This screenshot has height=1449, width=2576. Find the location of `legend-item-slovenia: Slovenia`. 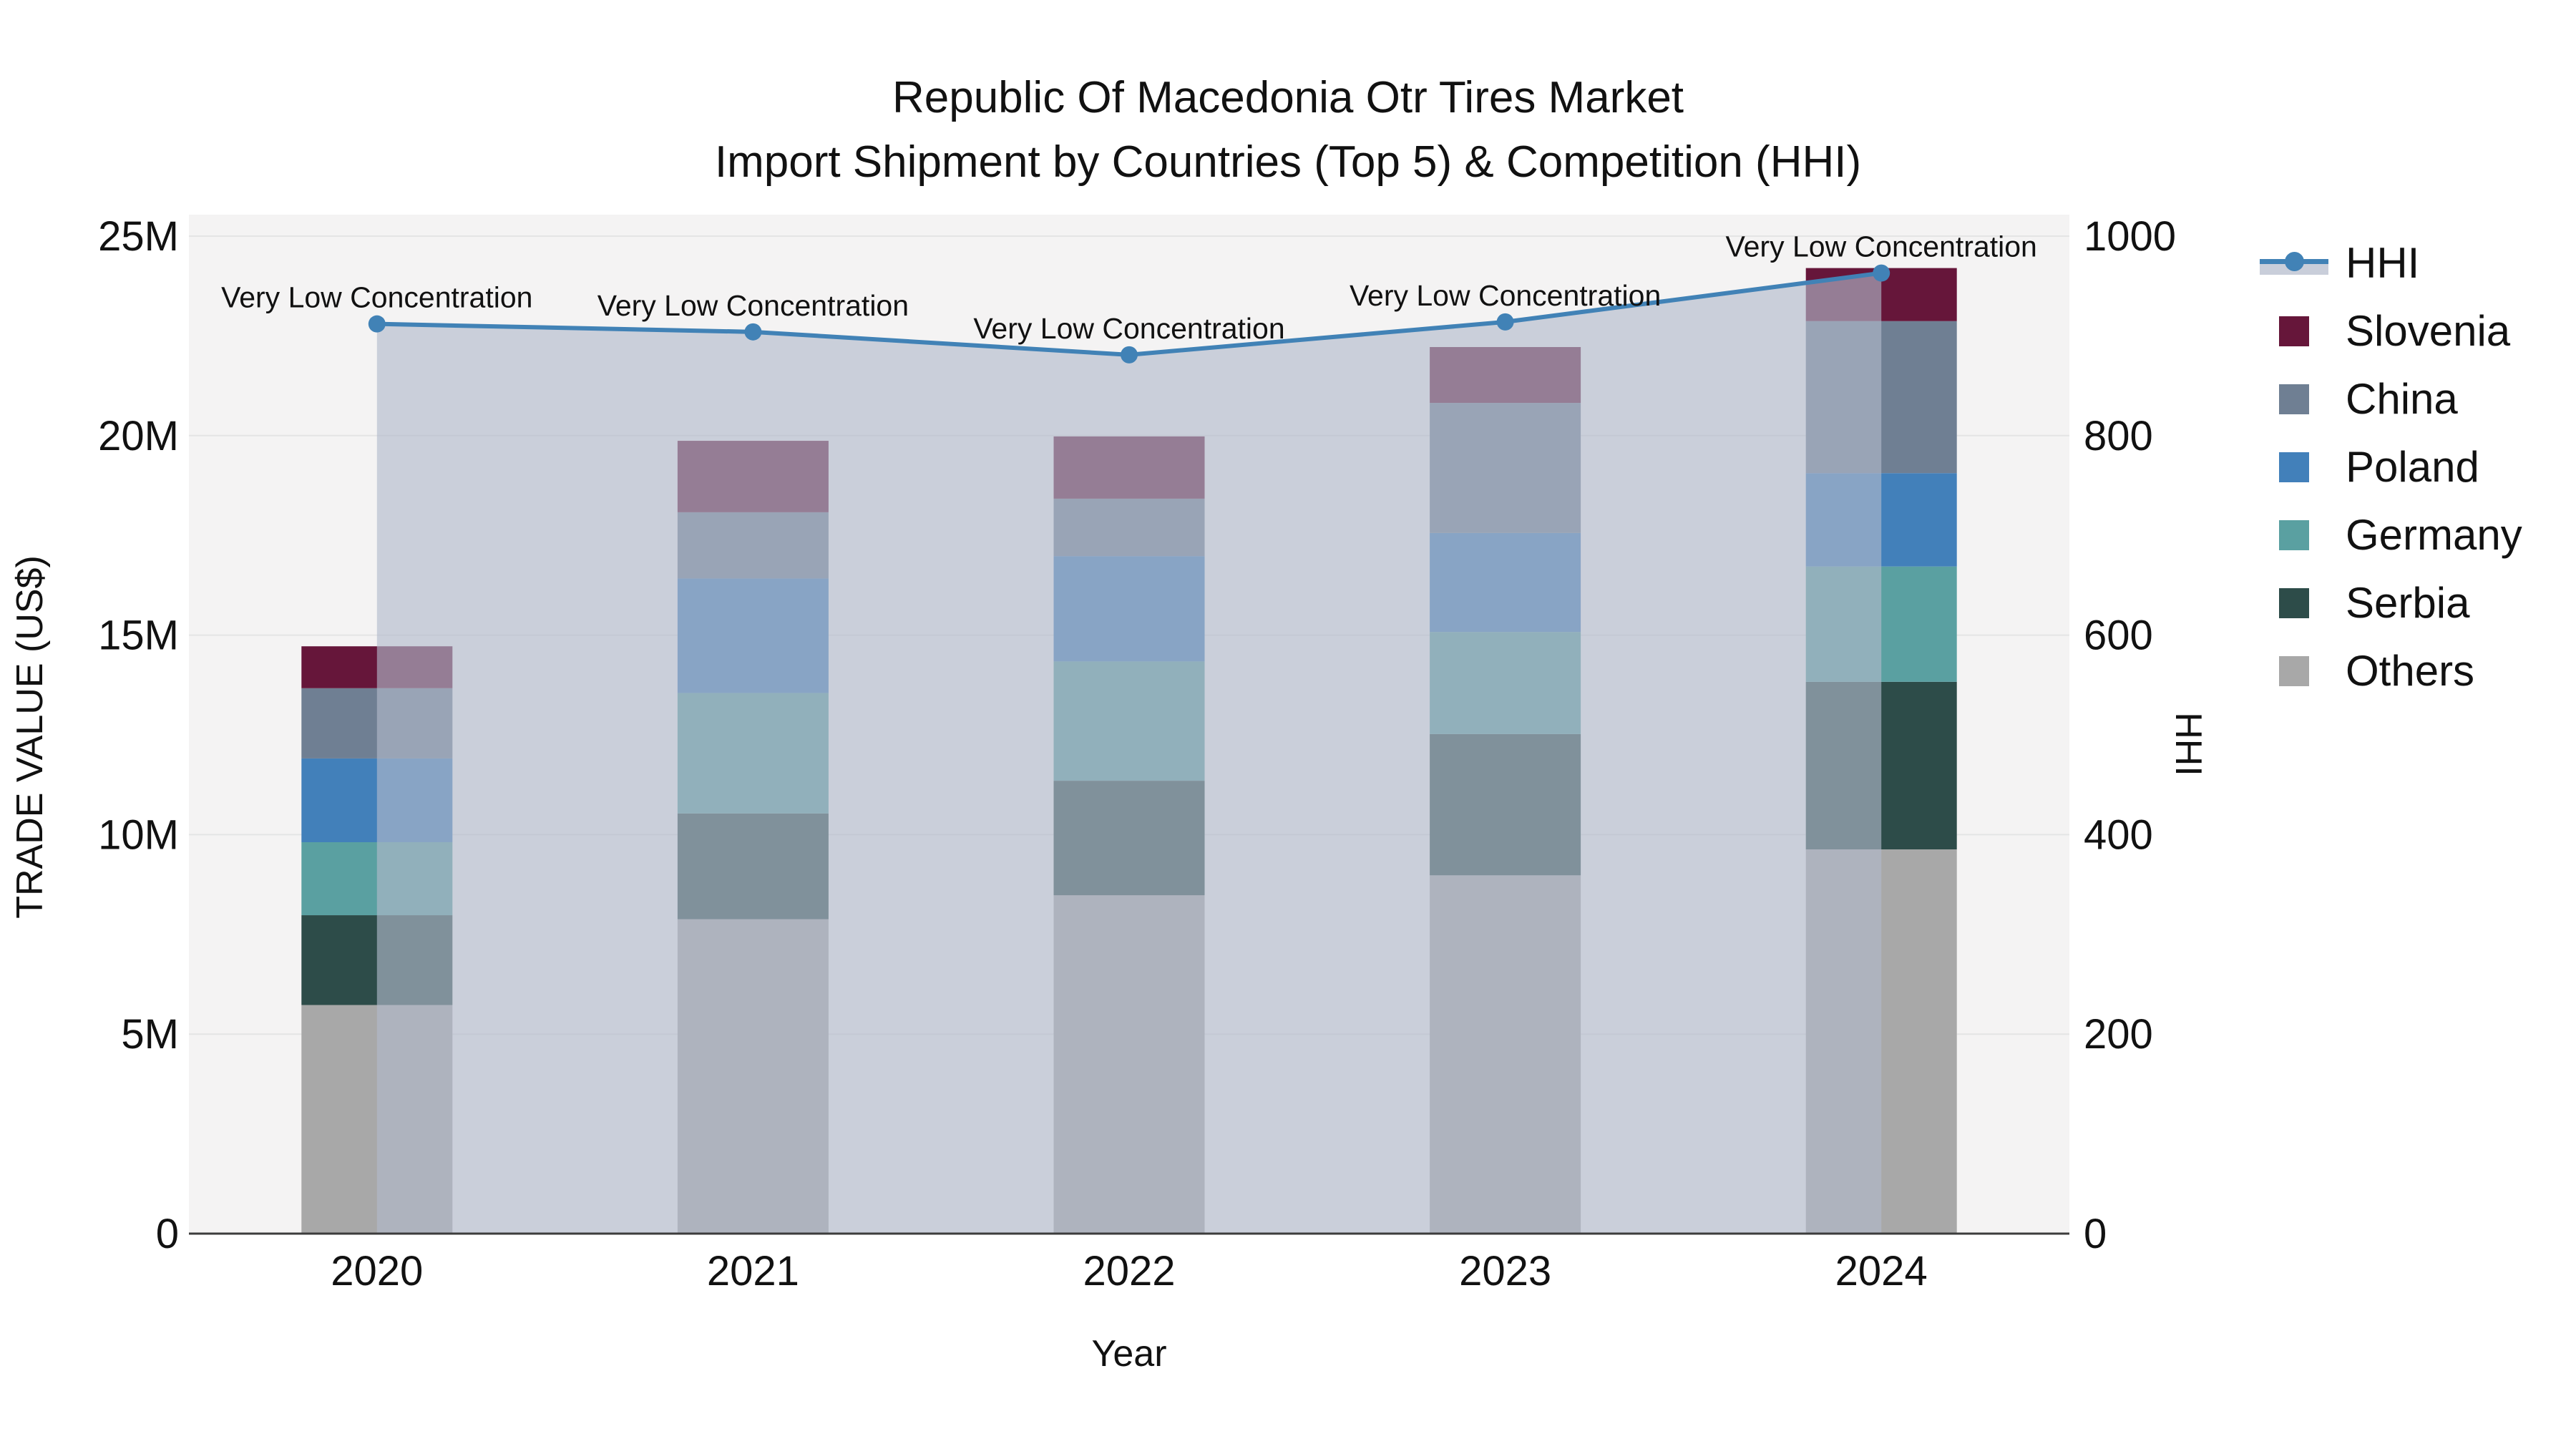

legend-item-slovenia: Slovenia is located at coordinates (2391, 331).